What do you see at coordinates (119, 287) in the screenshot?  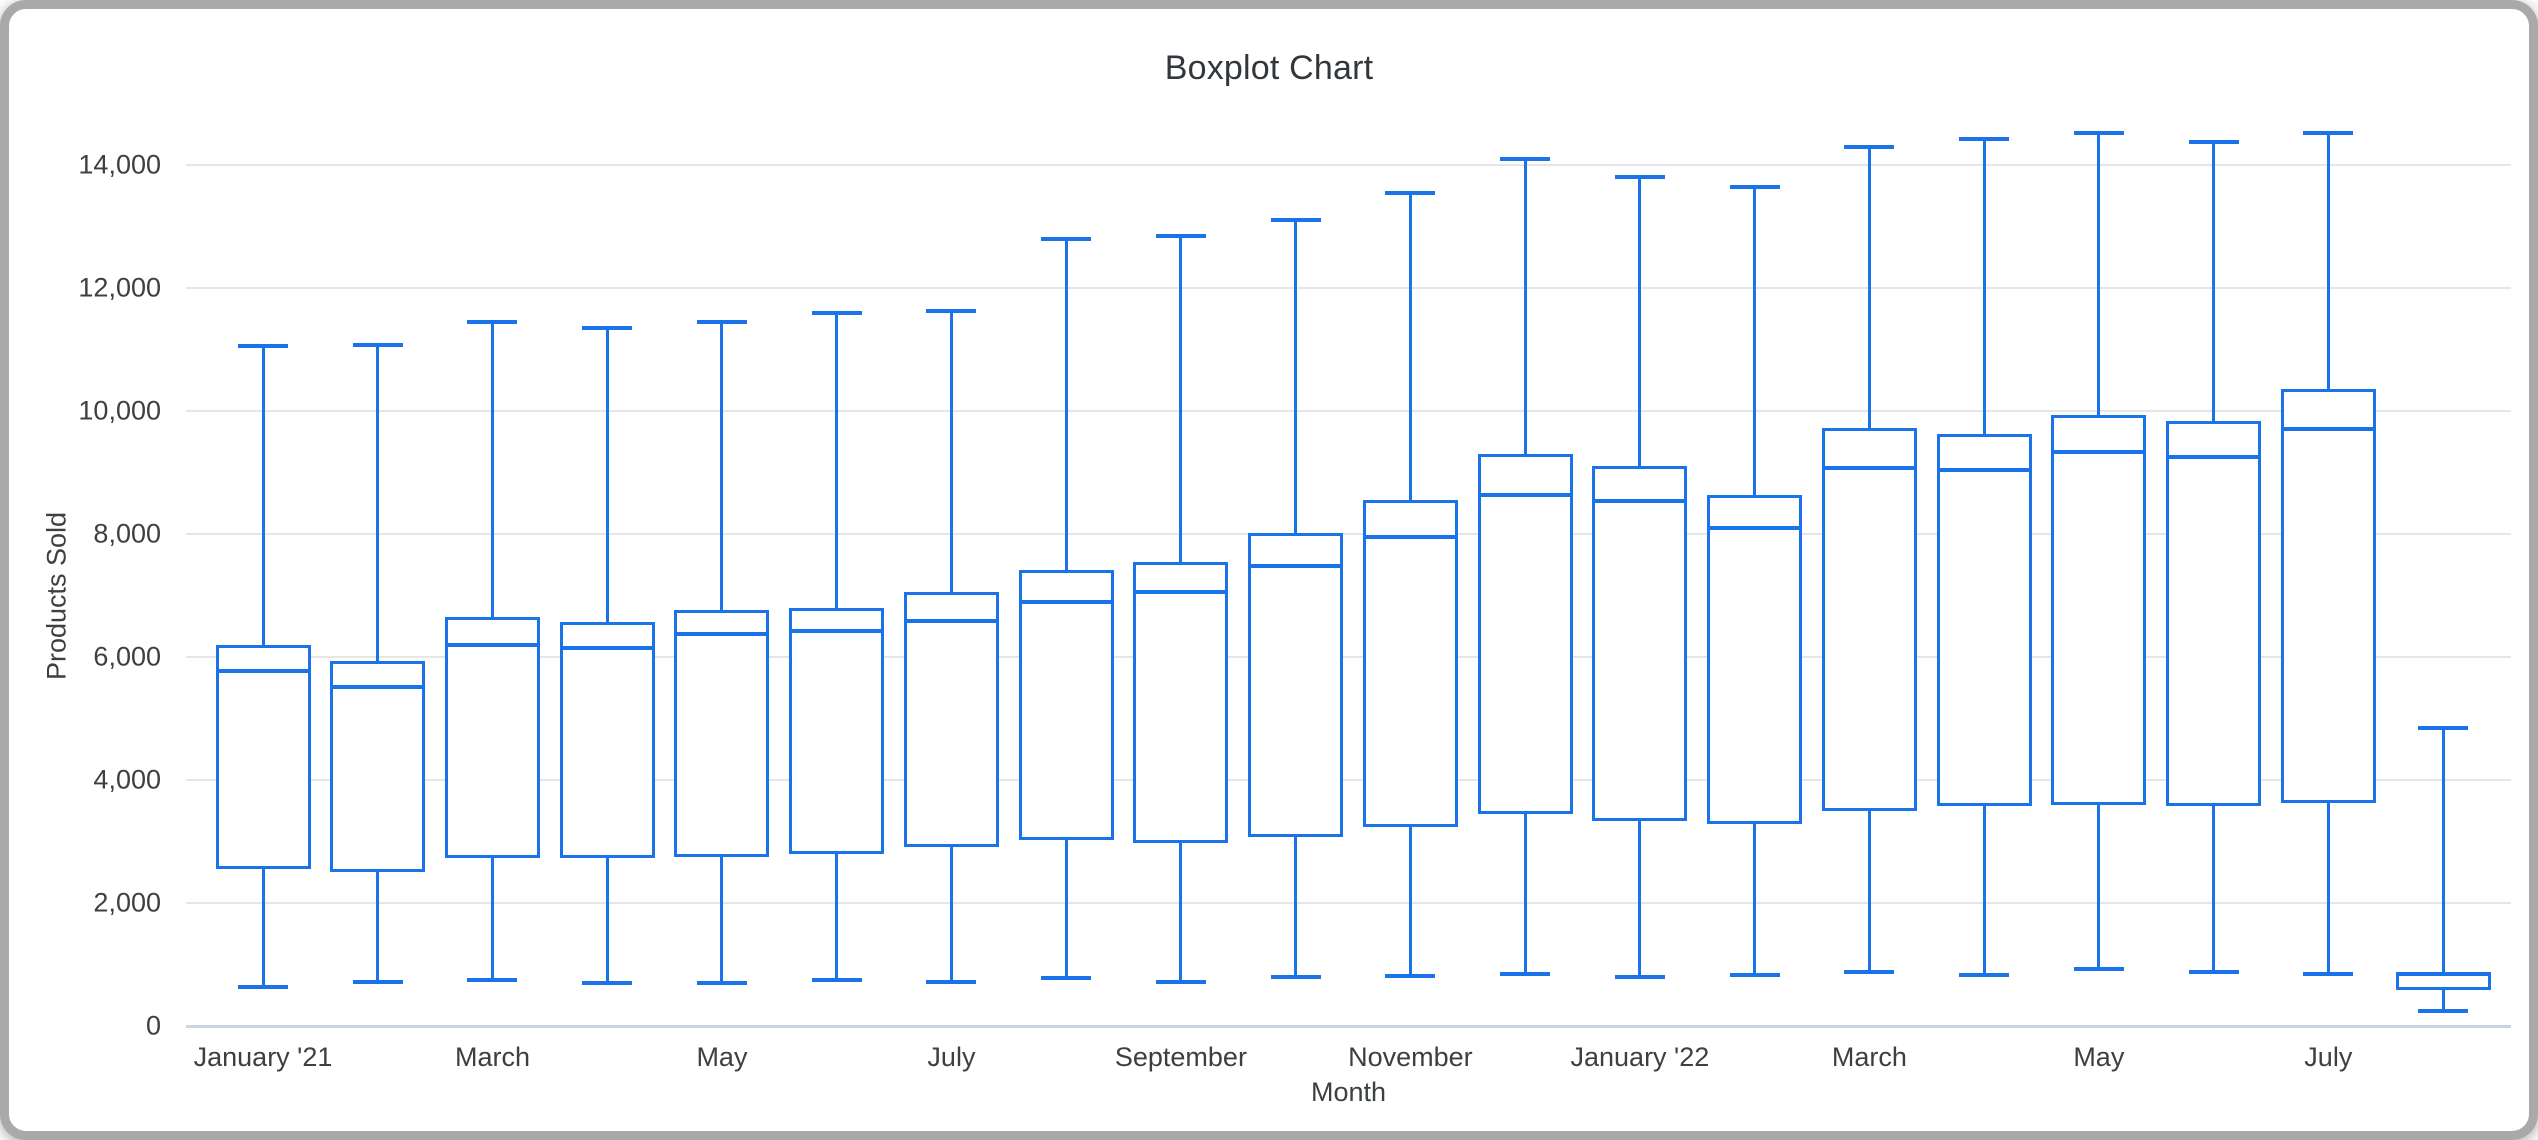 I see `y-tick-label: 12,000` at bounding box center [119, 287].